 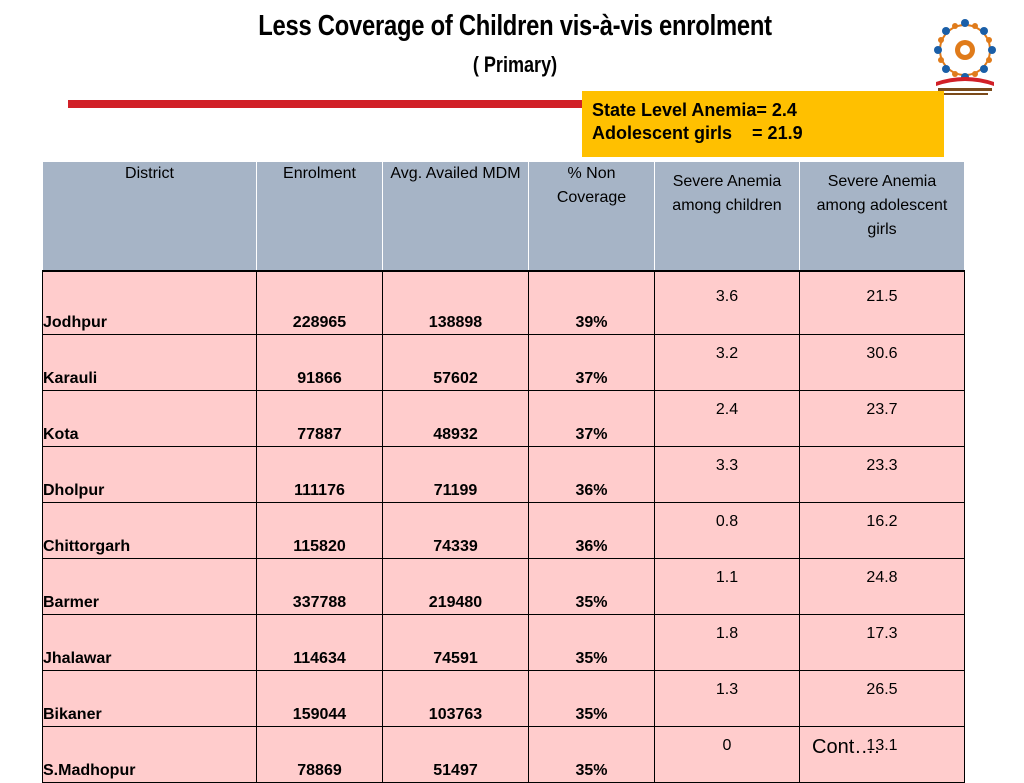 I want to click on table-row: Kota 77887 48932 37% 2.4 23.7, so click(x=503, y=418).